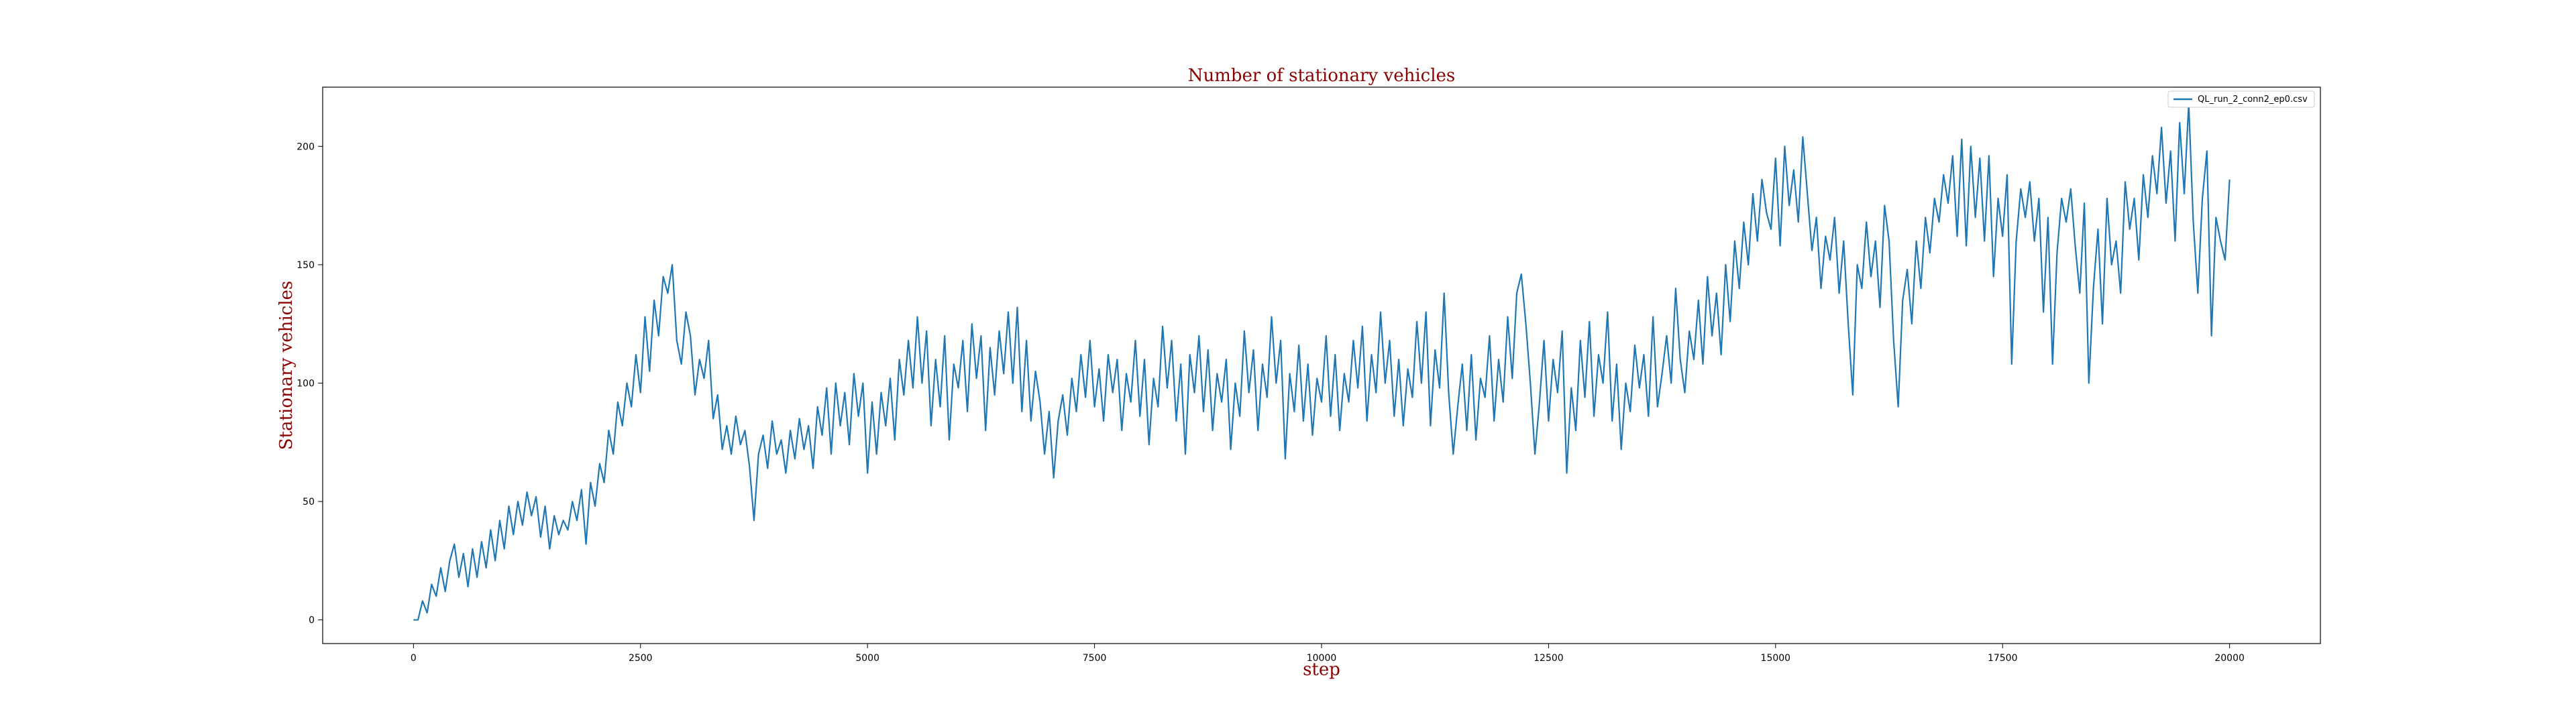  Describe the element at coordinates (867, 658) in the screenshot. I see `x-tick-label: 5000` at that location.